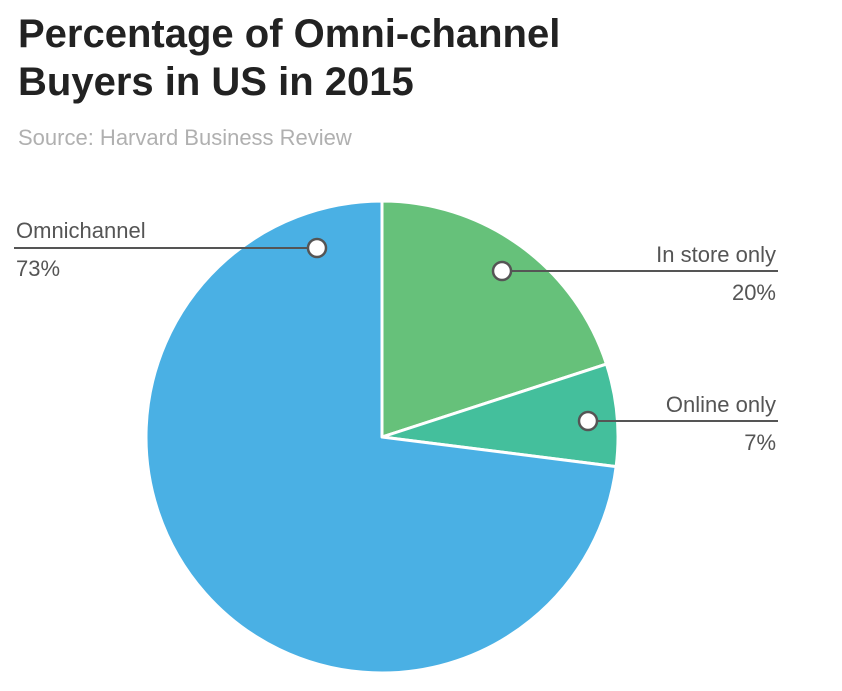 The height and width of the screenshot is (691, 842). Describe the element at coordinates (716, 254) in the screenshot. I see `slice-label-in-store-only: In store only` at that location.